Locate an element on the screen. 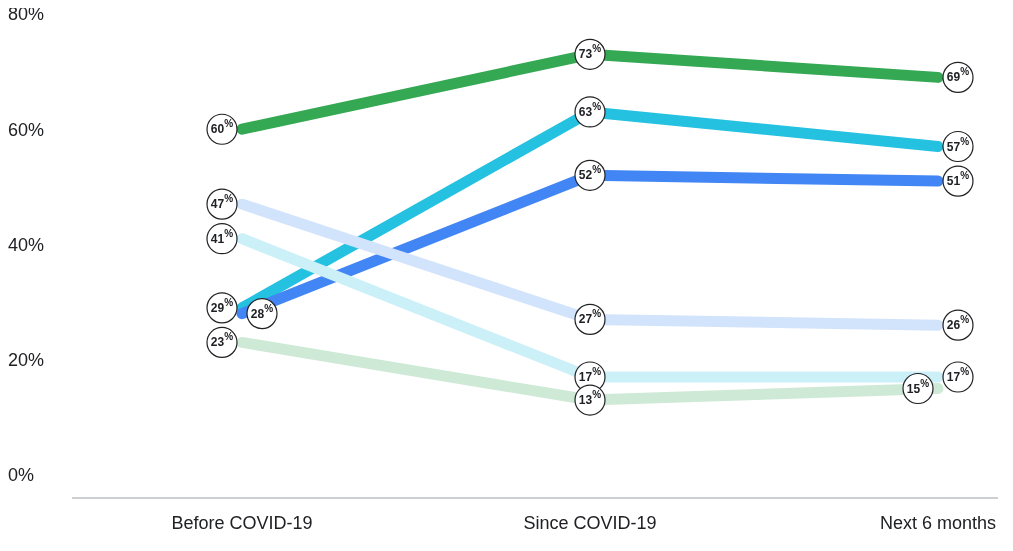 Image resolution: width=1013 pixels, height=551 pixels. data-label: 26$^{%}$ is located at coordinates (958, 323).